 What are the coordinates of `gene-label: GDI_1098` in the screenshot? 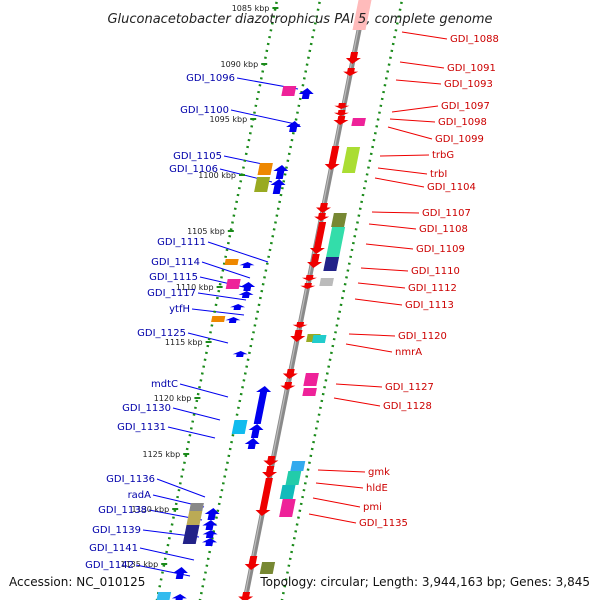 It's located at (462, 122).